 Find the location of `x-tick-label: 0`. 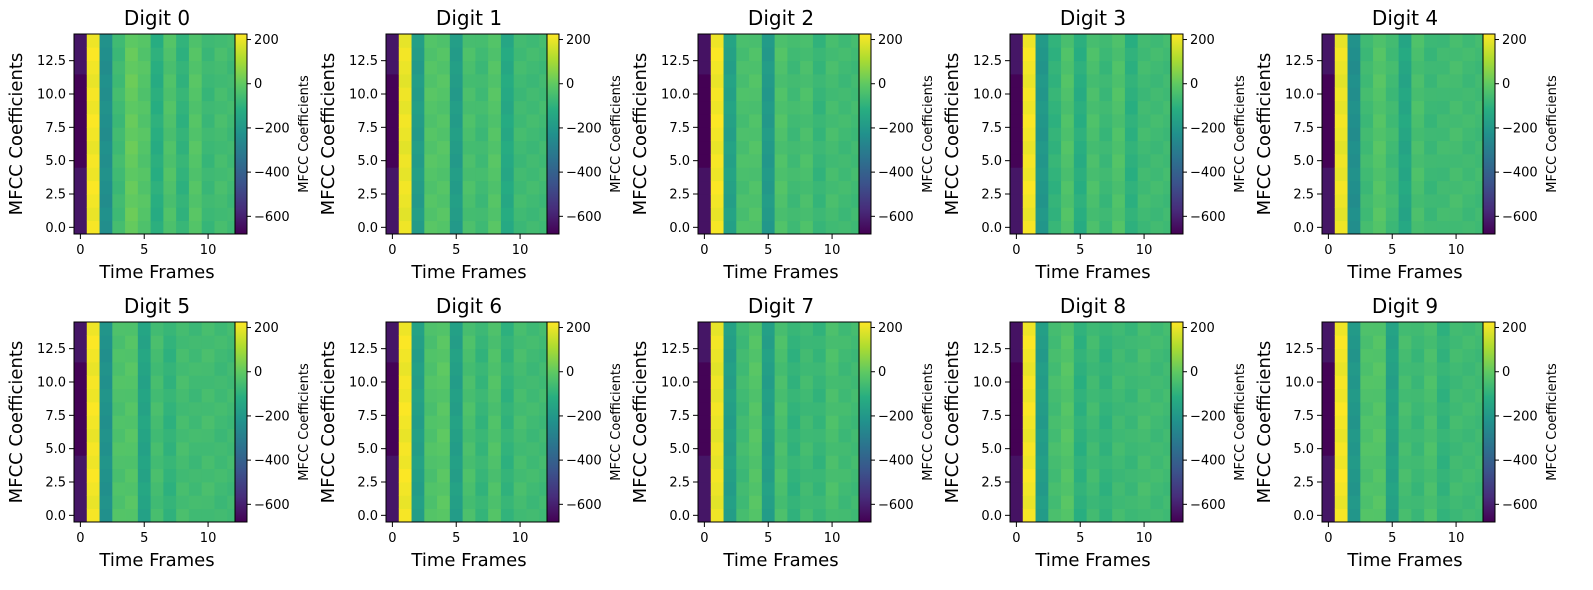

x-tick-label: 0 is located at coordinates (1016, 250).